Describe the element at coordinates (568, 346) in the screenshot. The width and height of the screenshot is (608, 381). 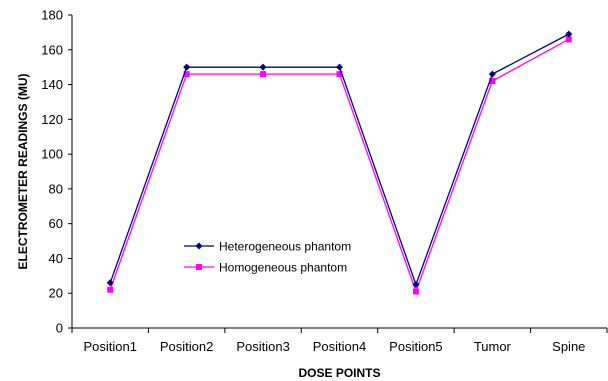
I see `x-tick-label: Spine` at that location.